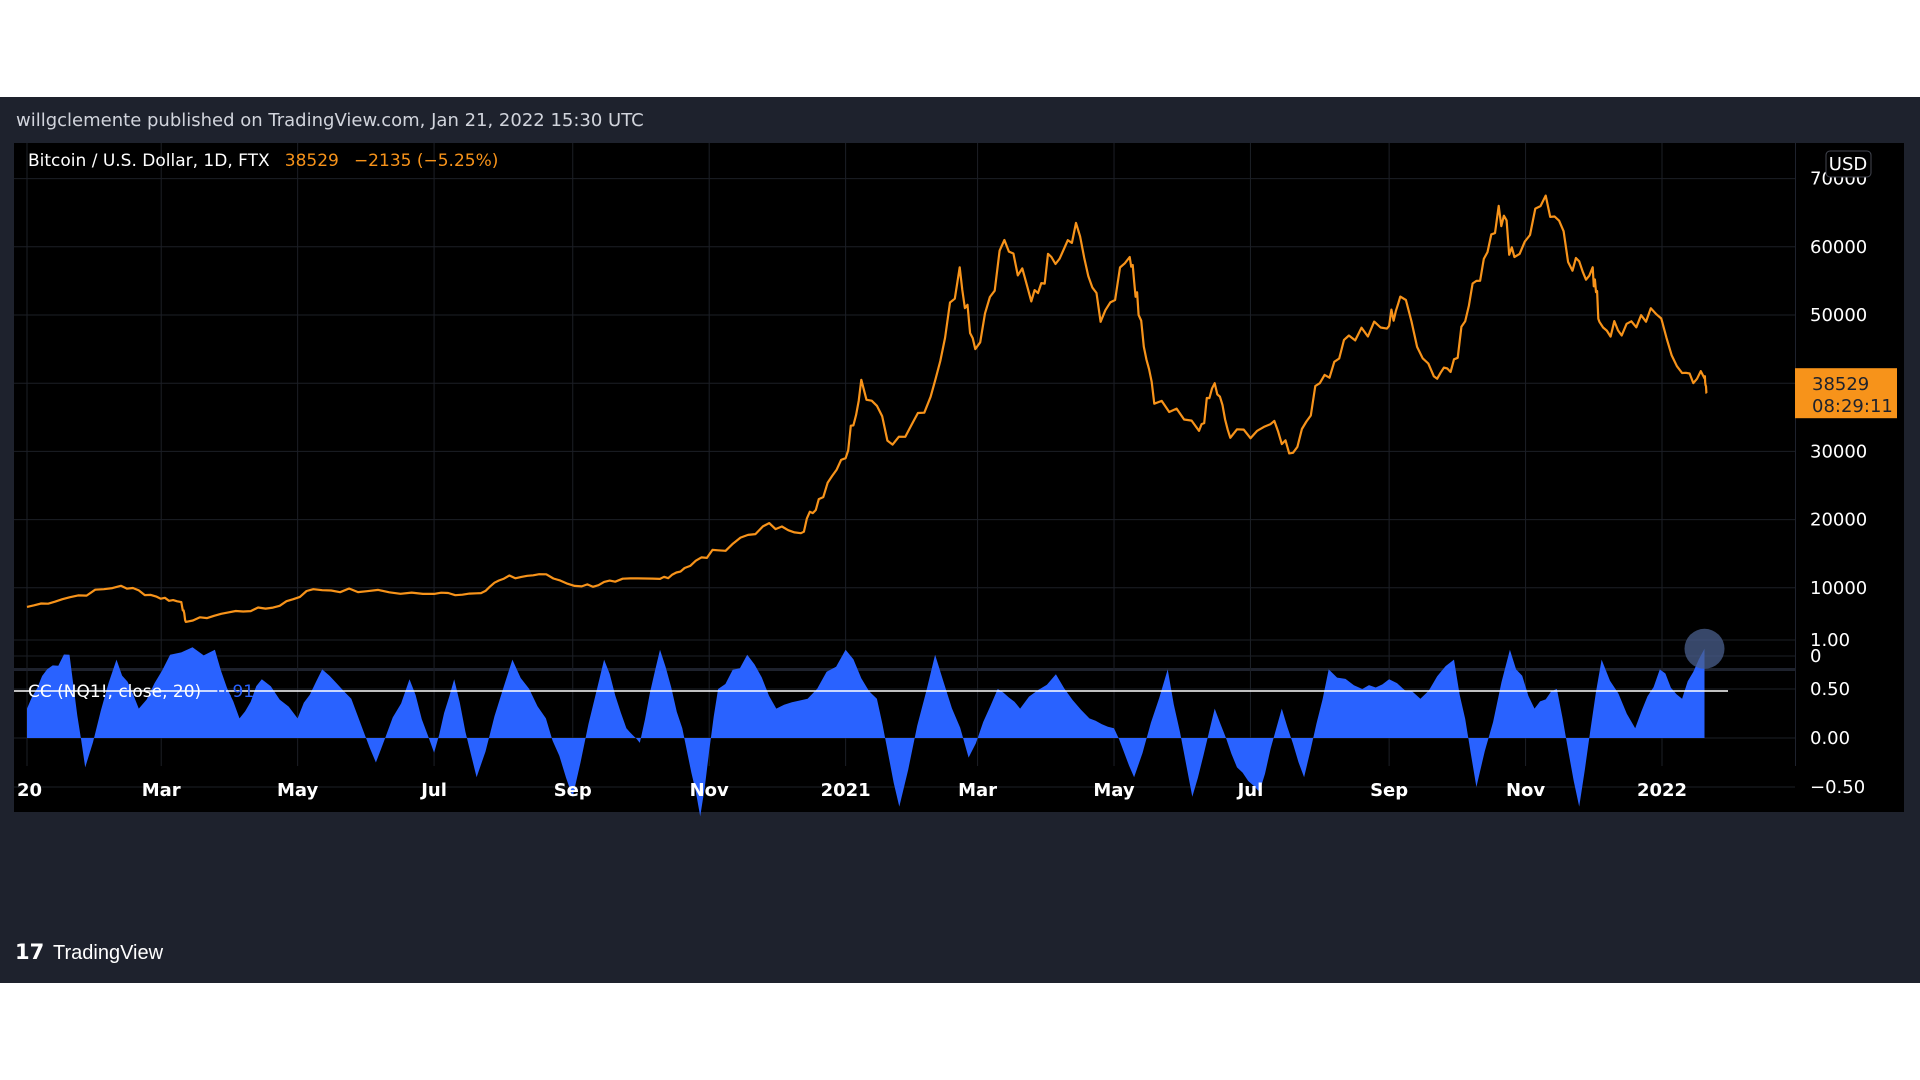  What do you see at coordinates (1830, 738) in the screenshot?
I see `indicator-tick-0.00: 0.00` at bounding box center [1830, 738].